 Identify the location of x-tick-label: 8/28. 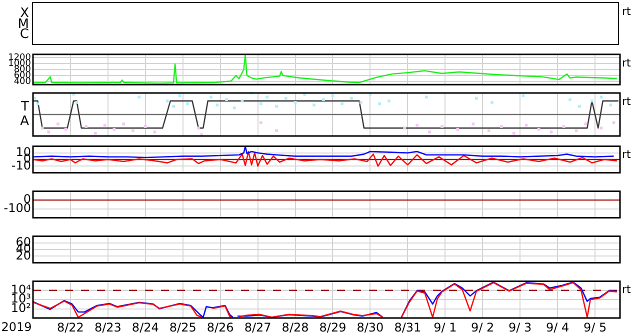
(295, 327).